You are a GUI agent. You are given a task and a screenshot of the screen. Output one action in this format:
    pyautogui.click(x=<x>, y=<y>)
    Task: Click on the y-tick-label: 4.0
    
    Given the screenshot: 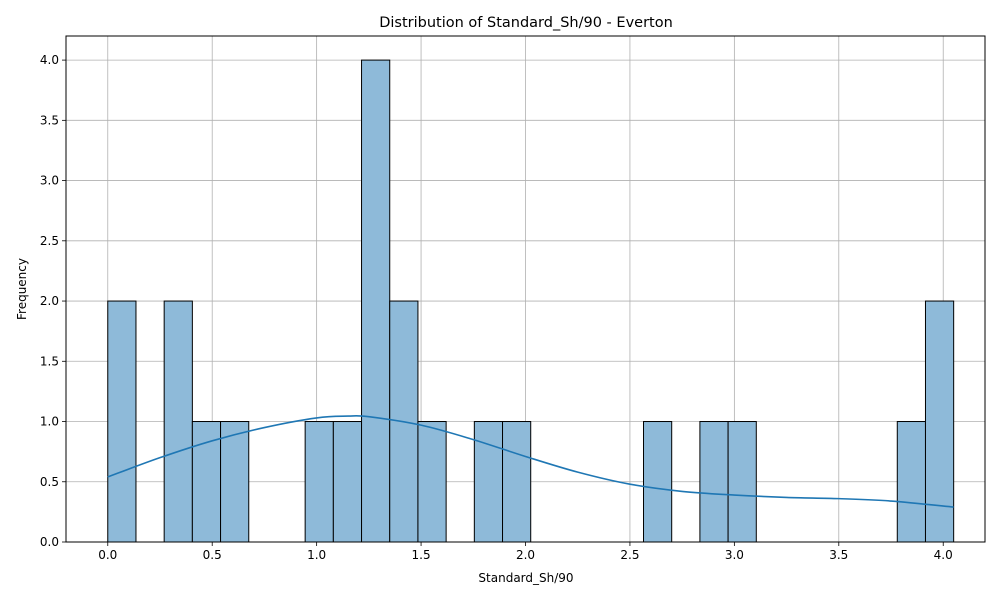 What is the action you would take?
    pyautogui.click(x=49, y=60)
    